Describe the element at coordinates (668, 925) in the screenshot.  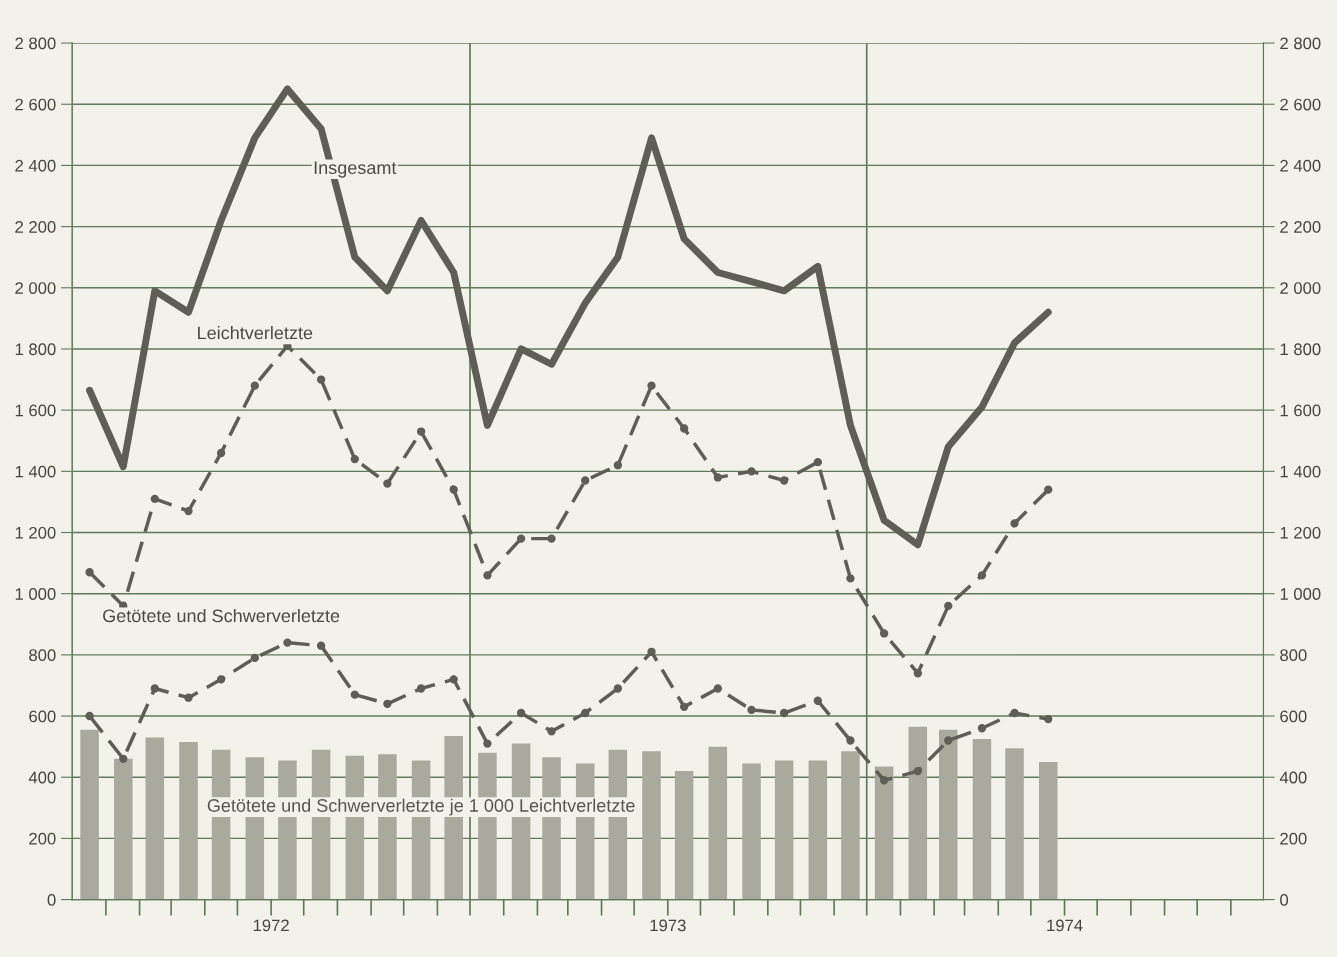
I see `x-tick-label: 1973` at that location.